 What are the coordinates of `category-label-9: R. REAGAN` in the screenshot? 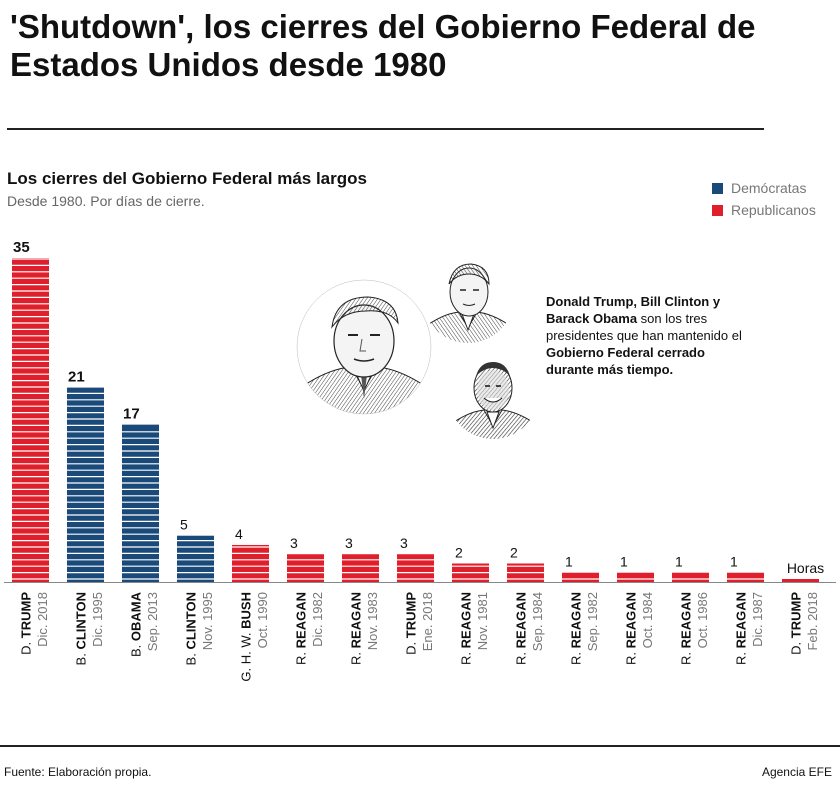 It's located at (466, 628).